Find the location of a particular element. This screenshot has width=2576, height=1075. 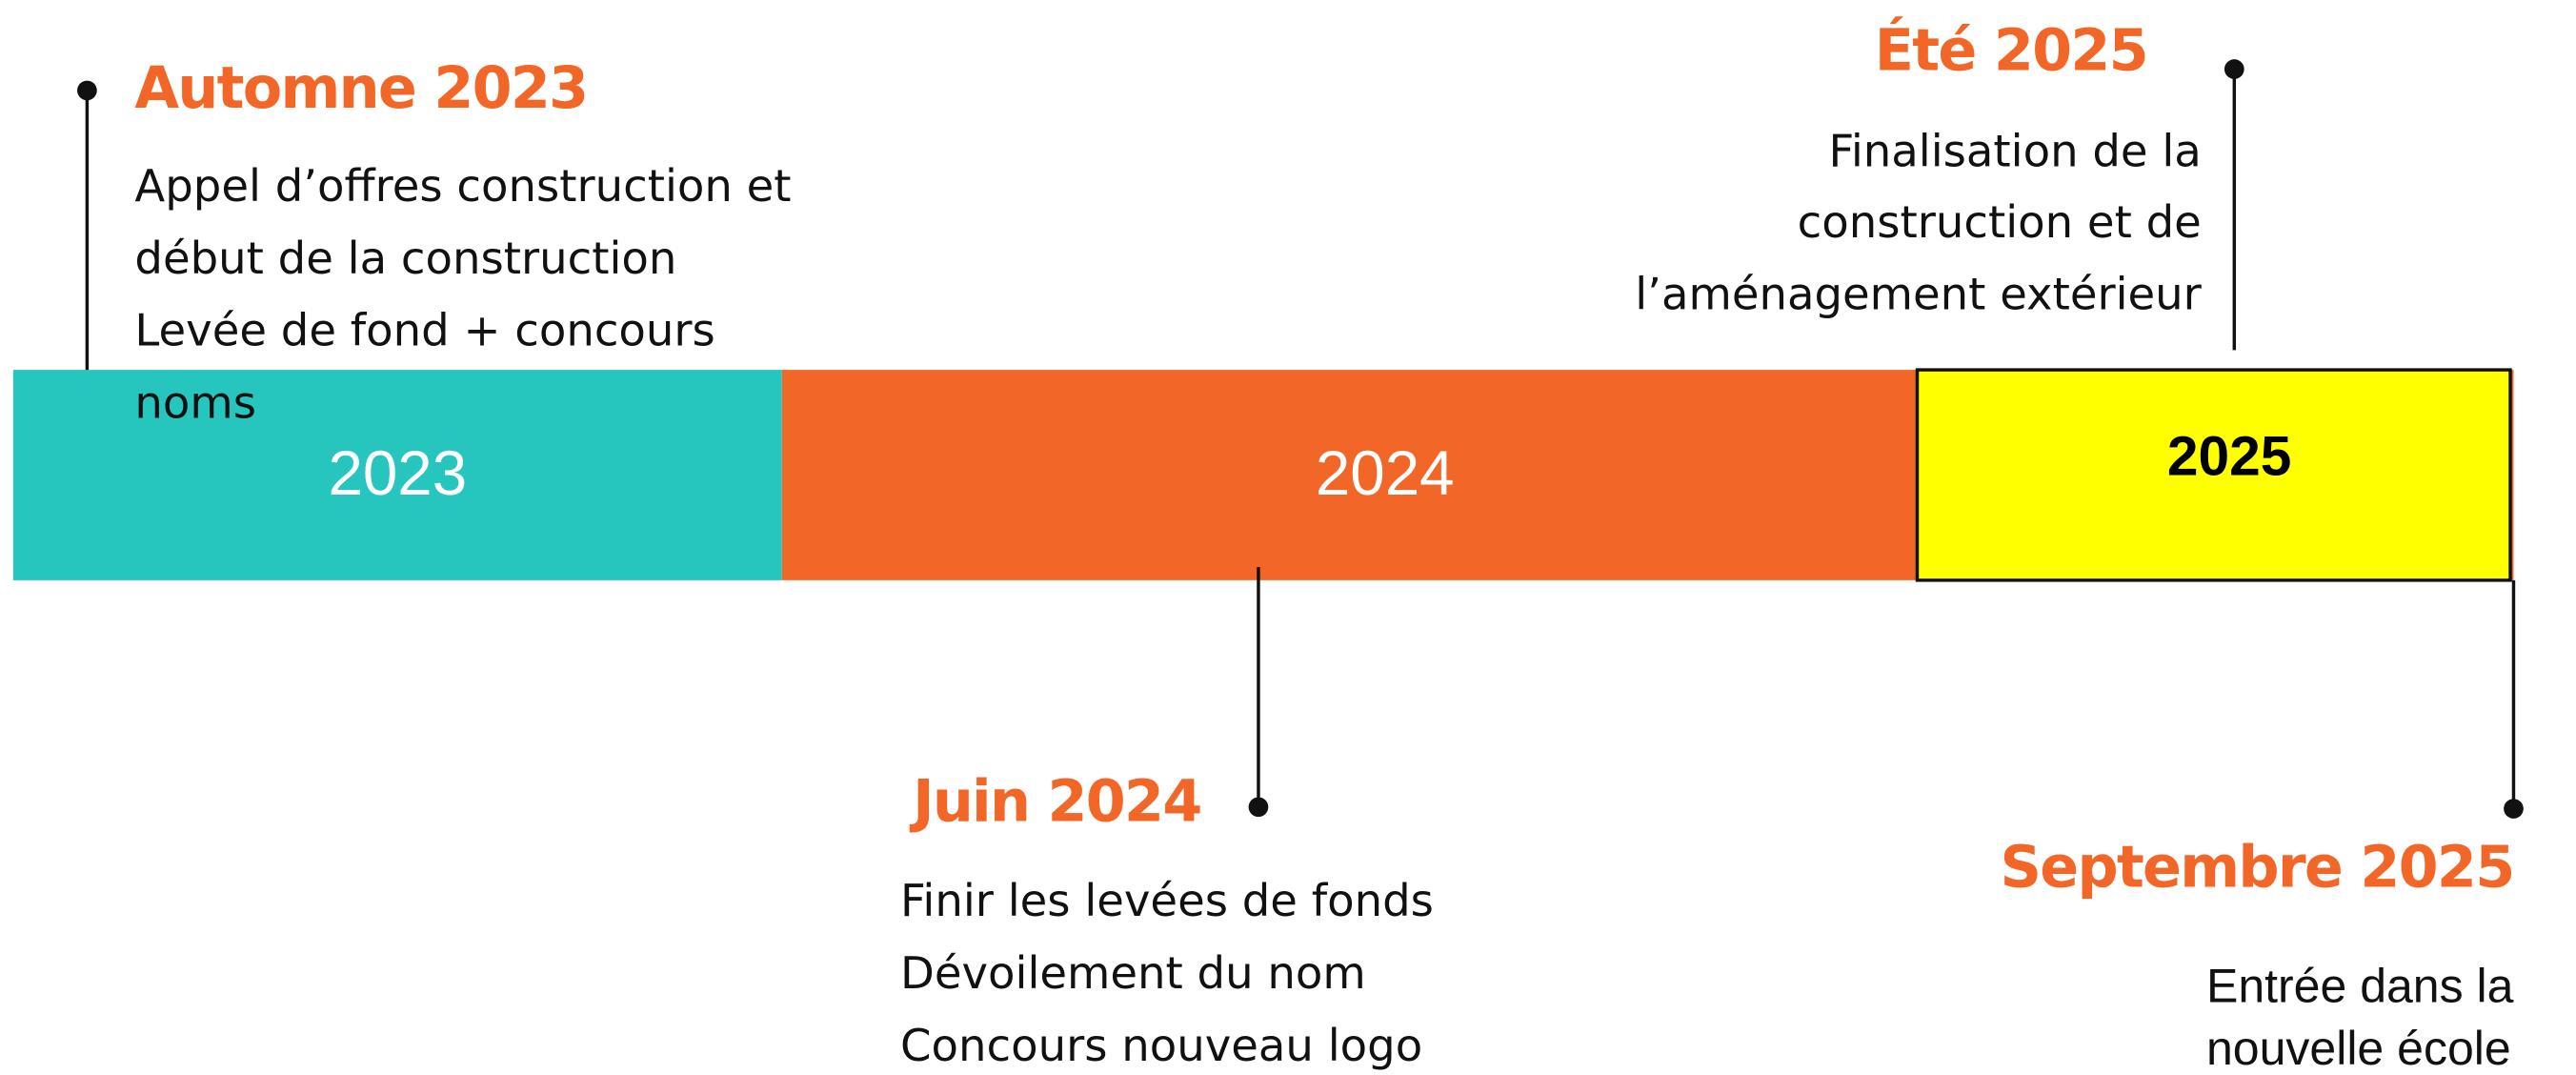

event-title: Automne 2023 is located at coordinates (361, 88).